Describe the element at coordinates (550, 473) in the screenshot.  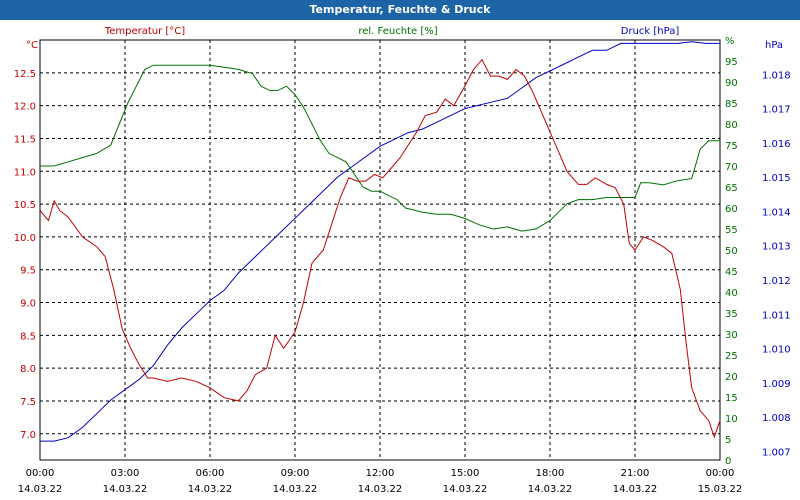
I see `x-tick-time: 18:00` at that location.